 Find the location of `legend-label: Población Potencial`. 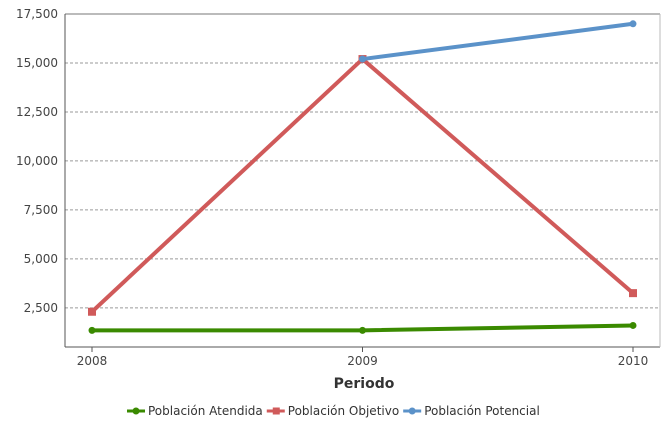

legend-label: Población Potencial is located at coordinates (482, 411).